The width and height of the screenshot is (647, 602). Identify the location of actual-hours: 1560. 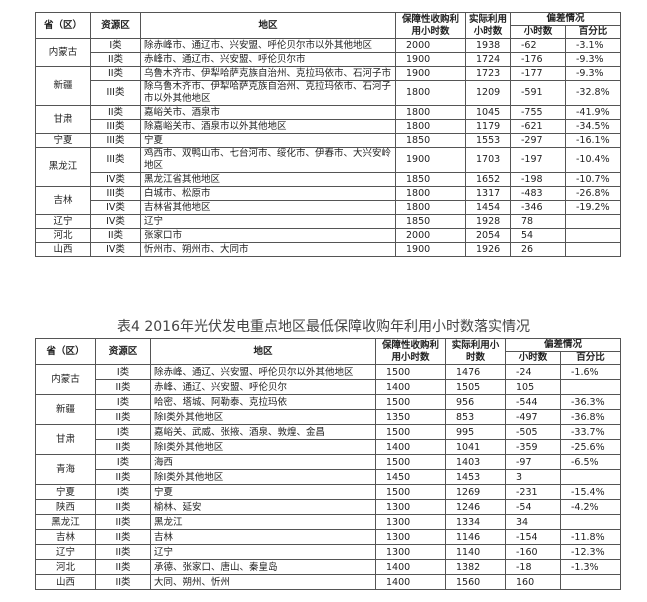
(475, 582).